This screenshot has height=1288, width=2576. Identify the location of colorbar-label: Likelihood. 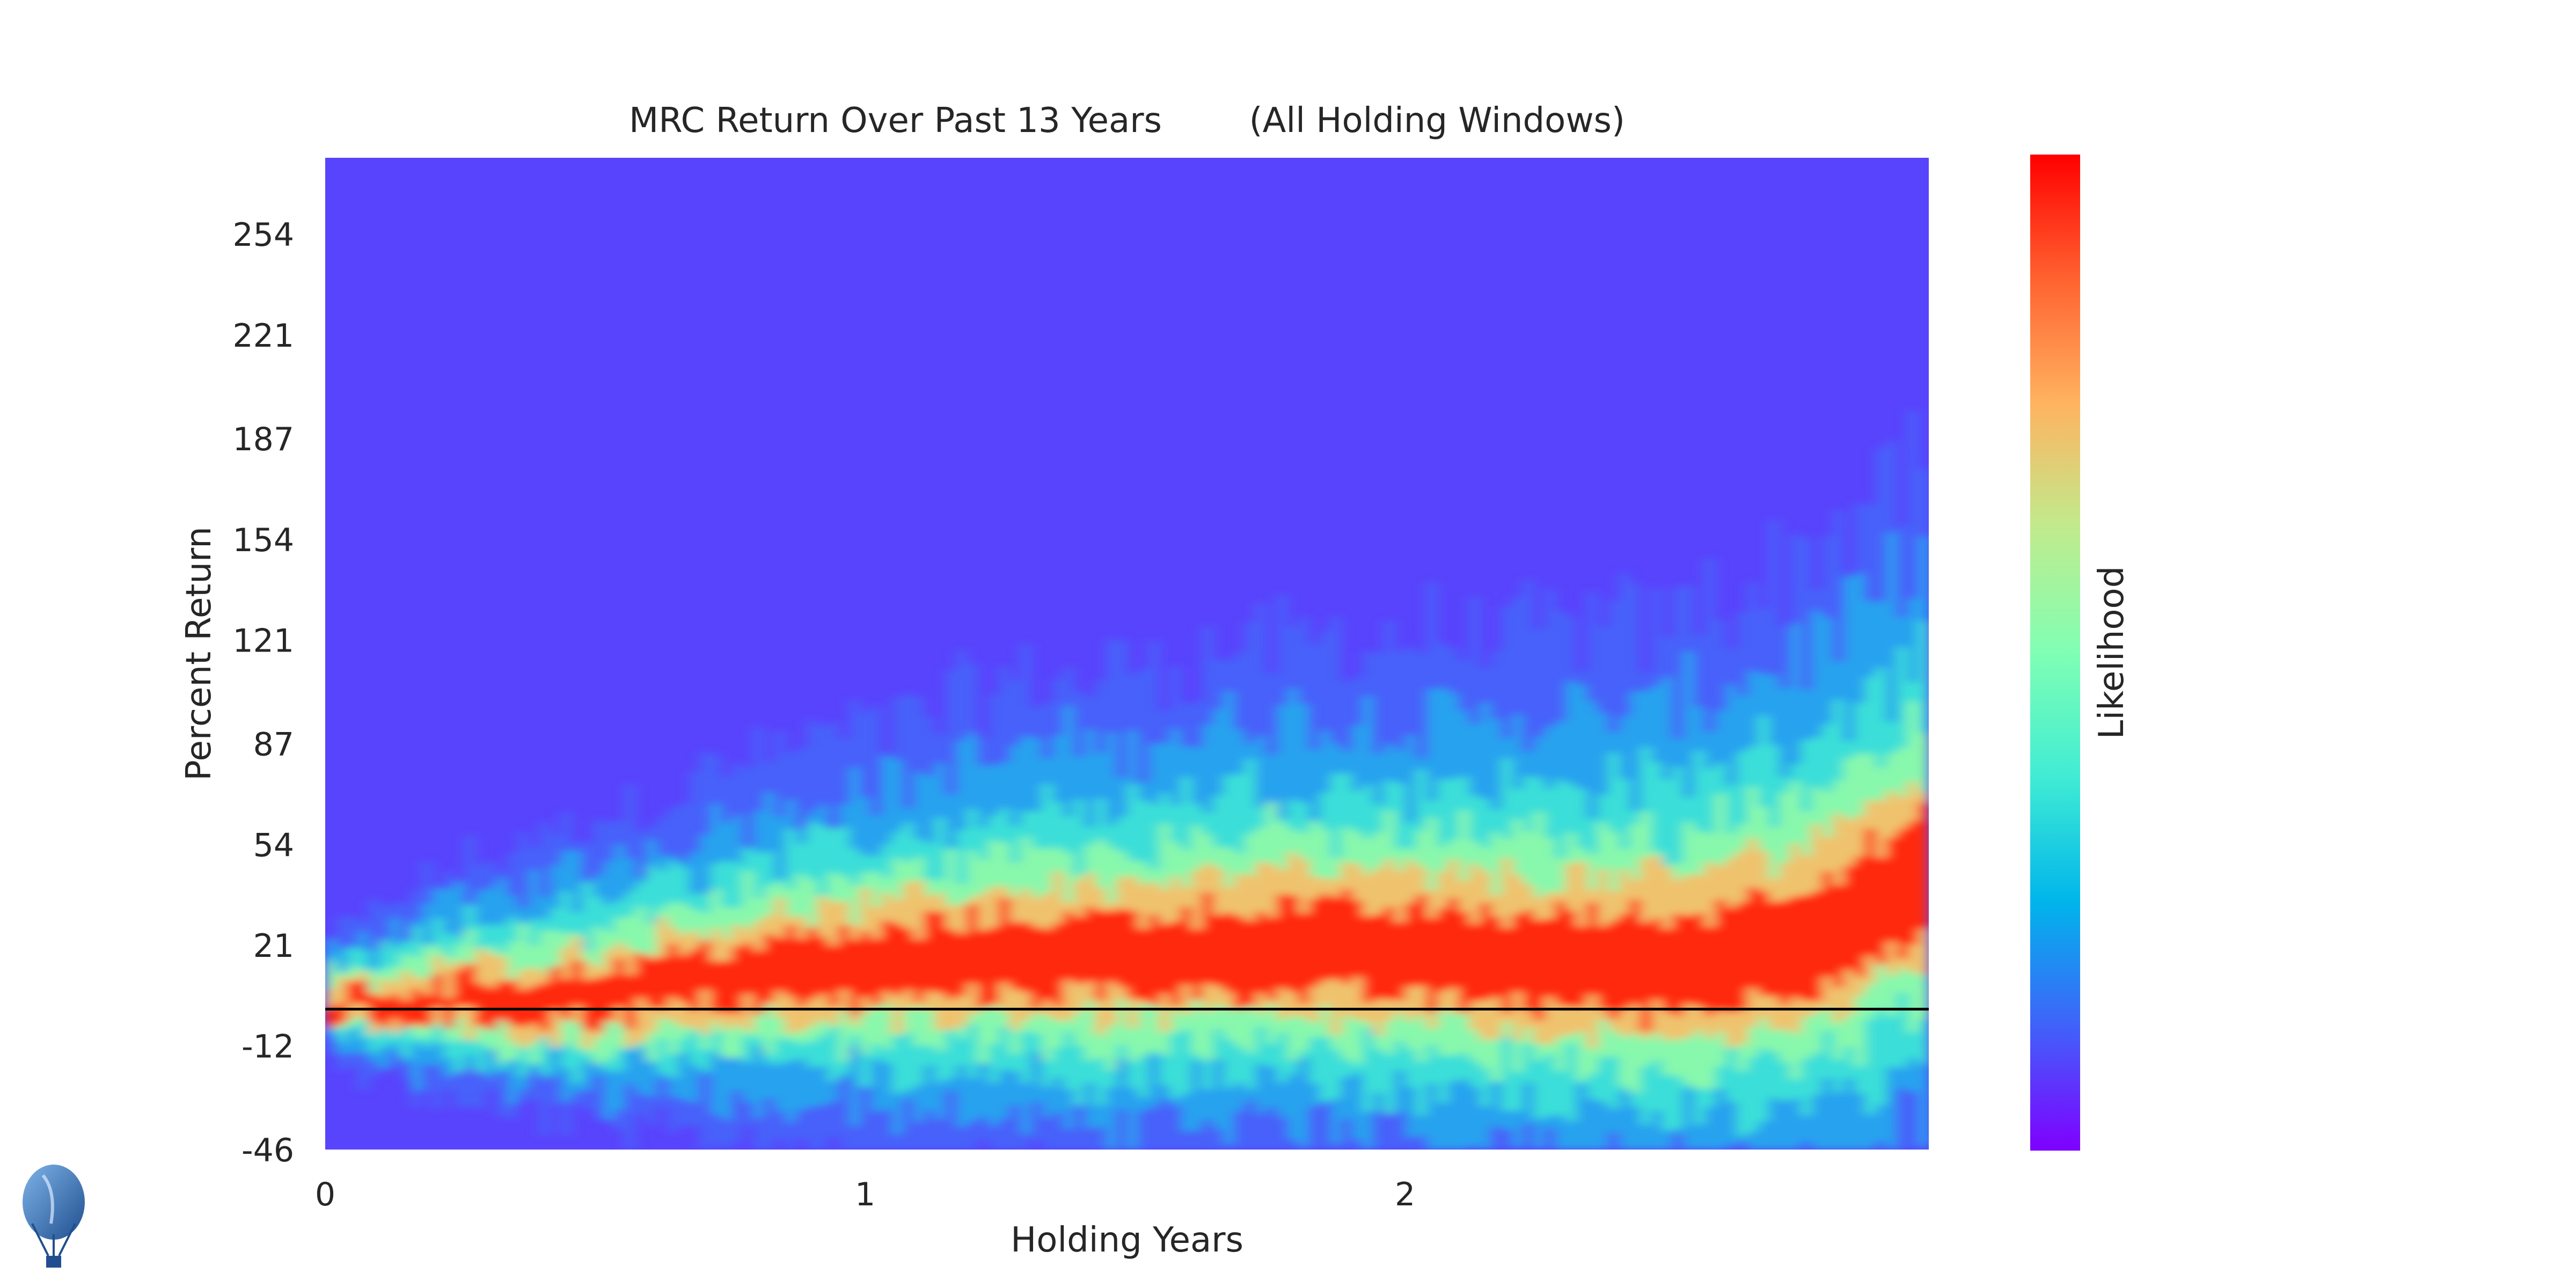
(2112, 653).